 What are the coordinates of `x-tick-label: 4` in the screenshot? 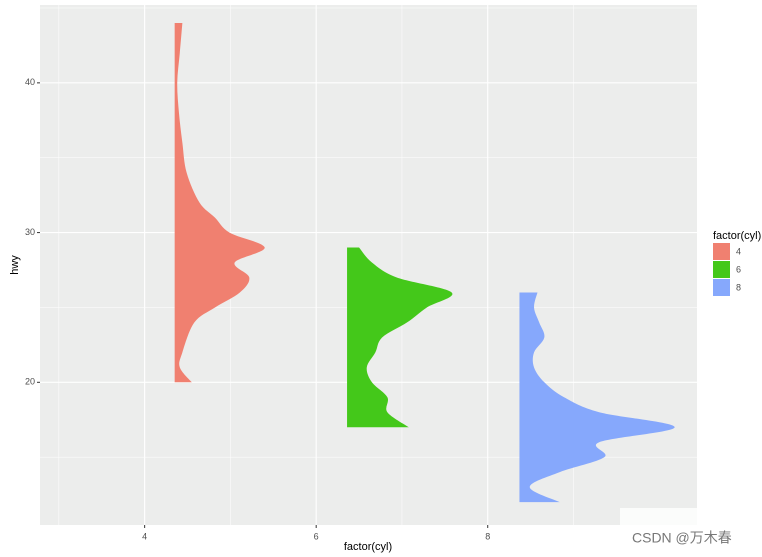 It's located at (144, 536).